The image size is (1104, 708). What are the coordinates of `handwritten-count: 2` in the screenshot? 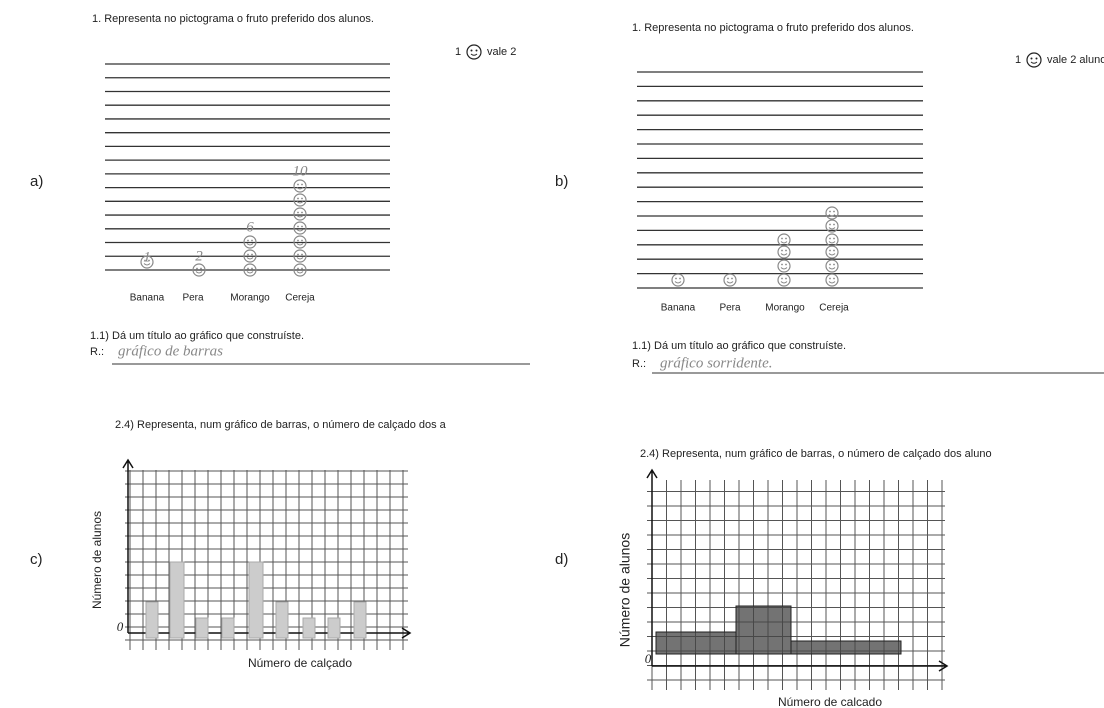 It's located at (199, 256).